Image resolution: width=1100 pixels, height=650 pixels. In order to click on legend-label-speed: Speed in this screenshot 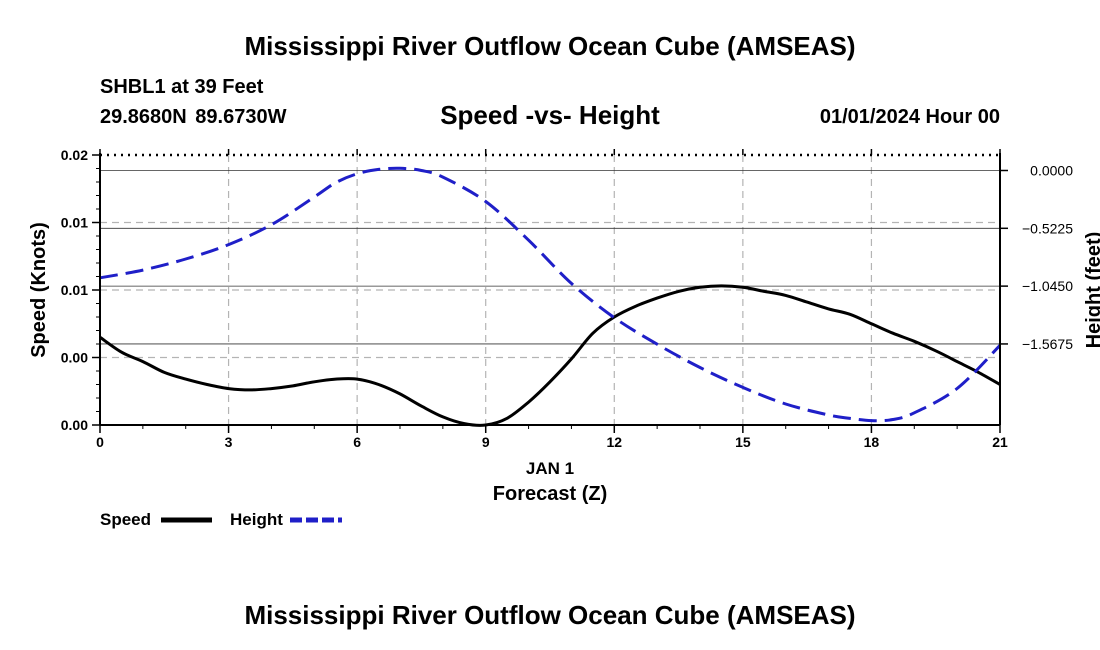, I will do `click(125, 519)`.